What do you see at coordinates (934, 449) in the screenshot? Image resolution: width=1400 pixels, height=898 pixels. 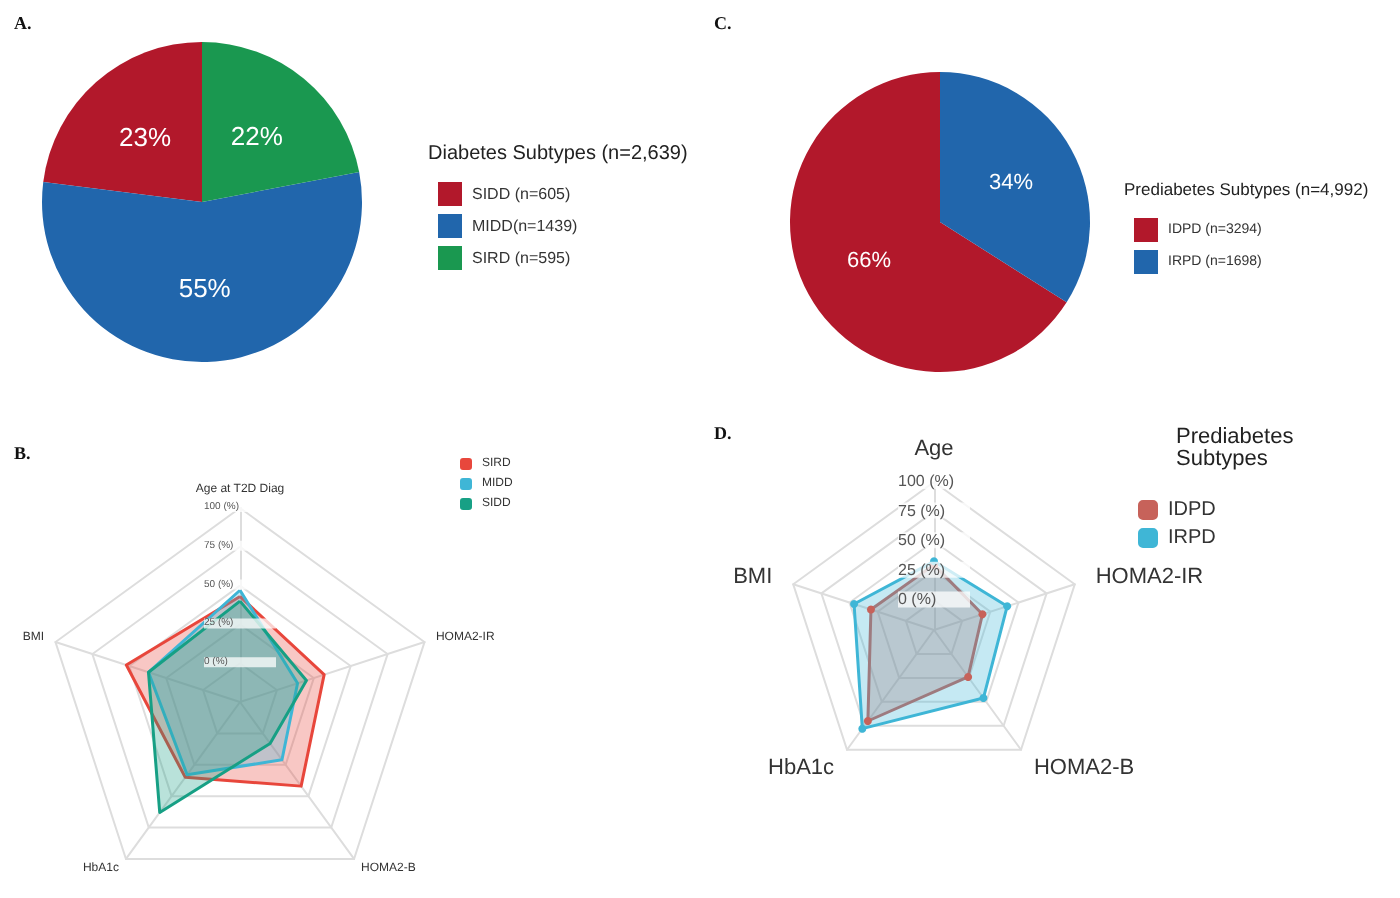 I see `spoke-label: Age` at bounding box center [934, 449].